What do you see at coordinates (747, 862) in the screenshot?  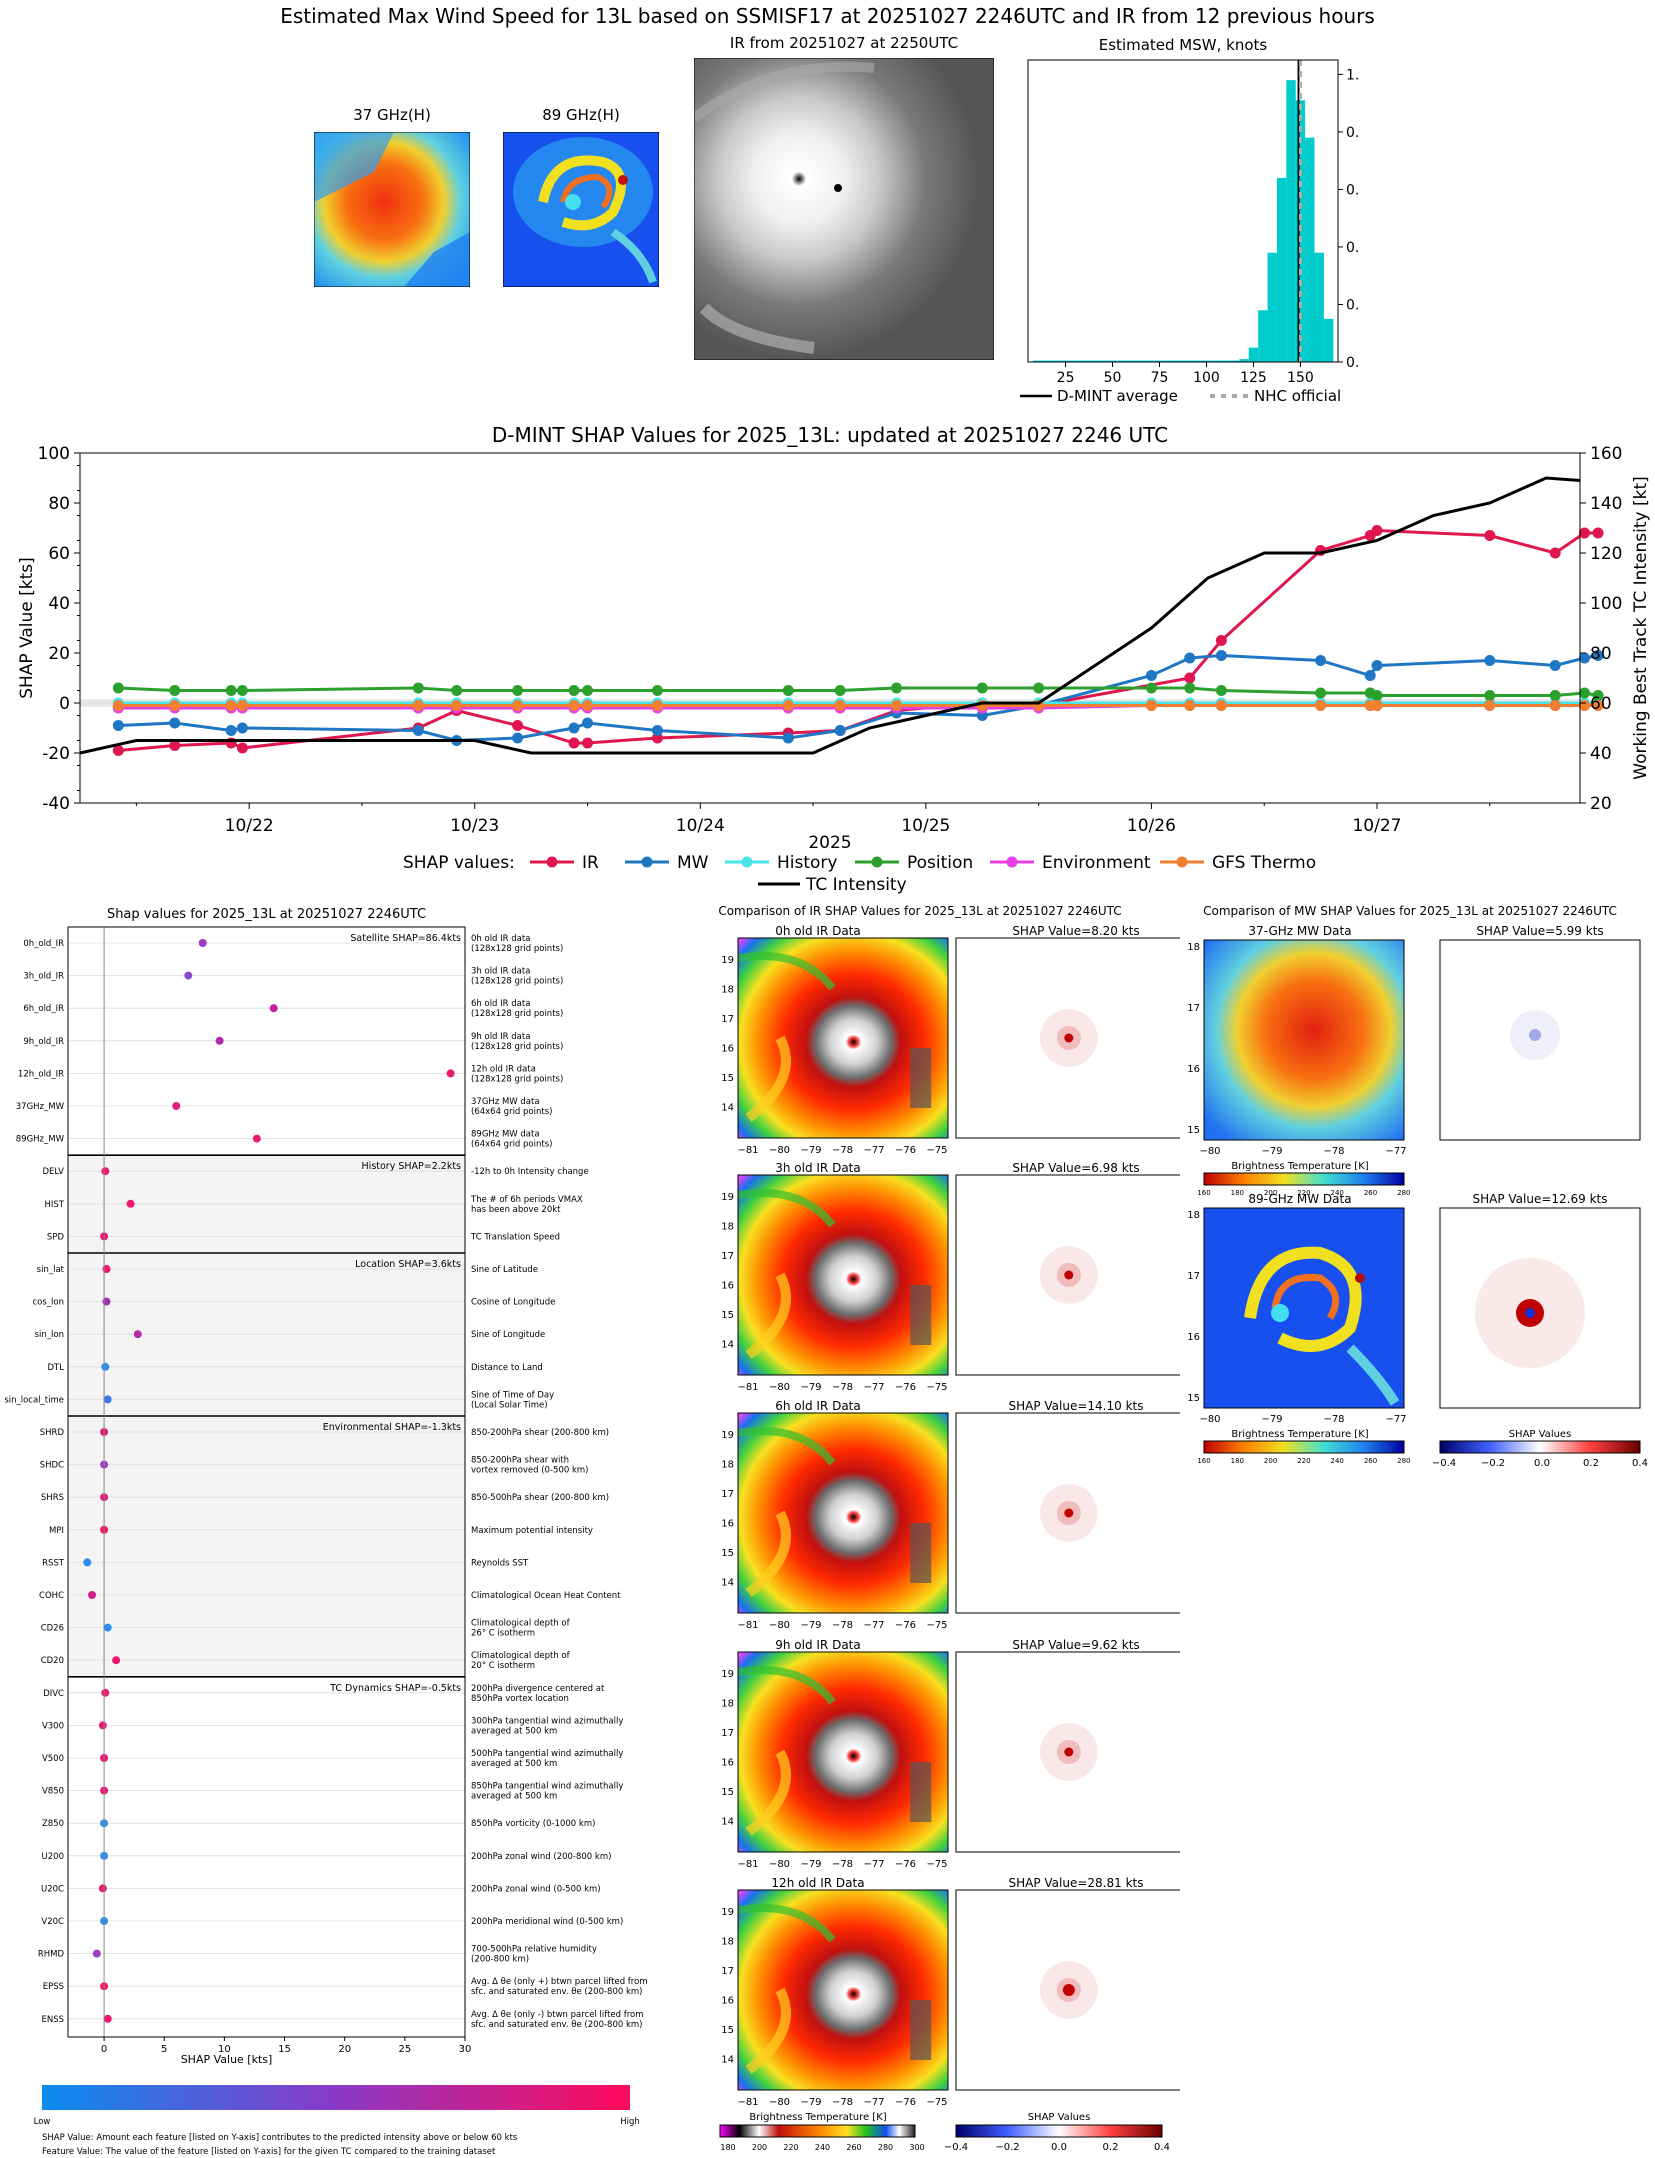 I see `legend-marker` at bounding box center [747, 862].